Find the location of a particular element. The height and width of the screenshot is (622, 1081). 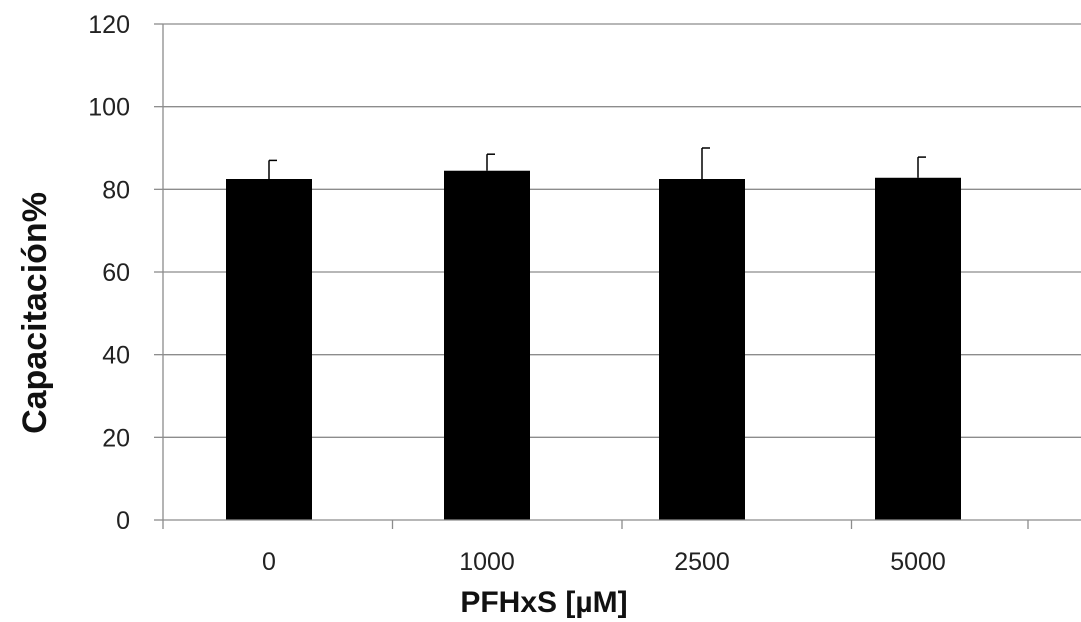

y-tick-labels: 0 20 40 60 80 100 120 is located at coordinates (109, 273).